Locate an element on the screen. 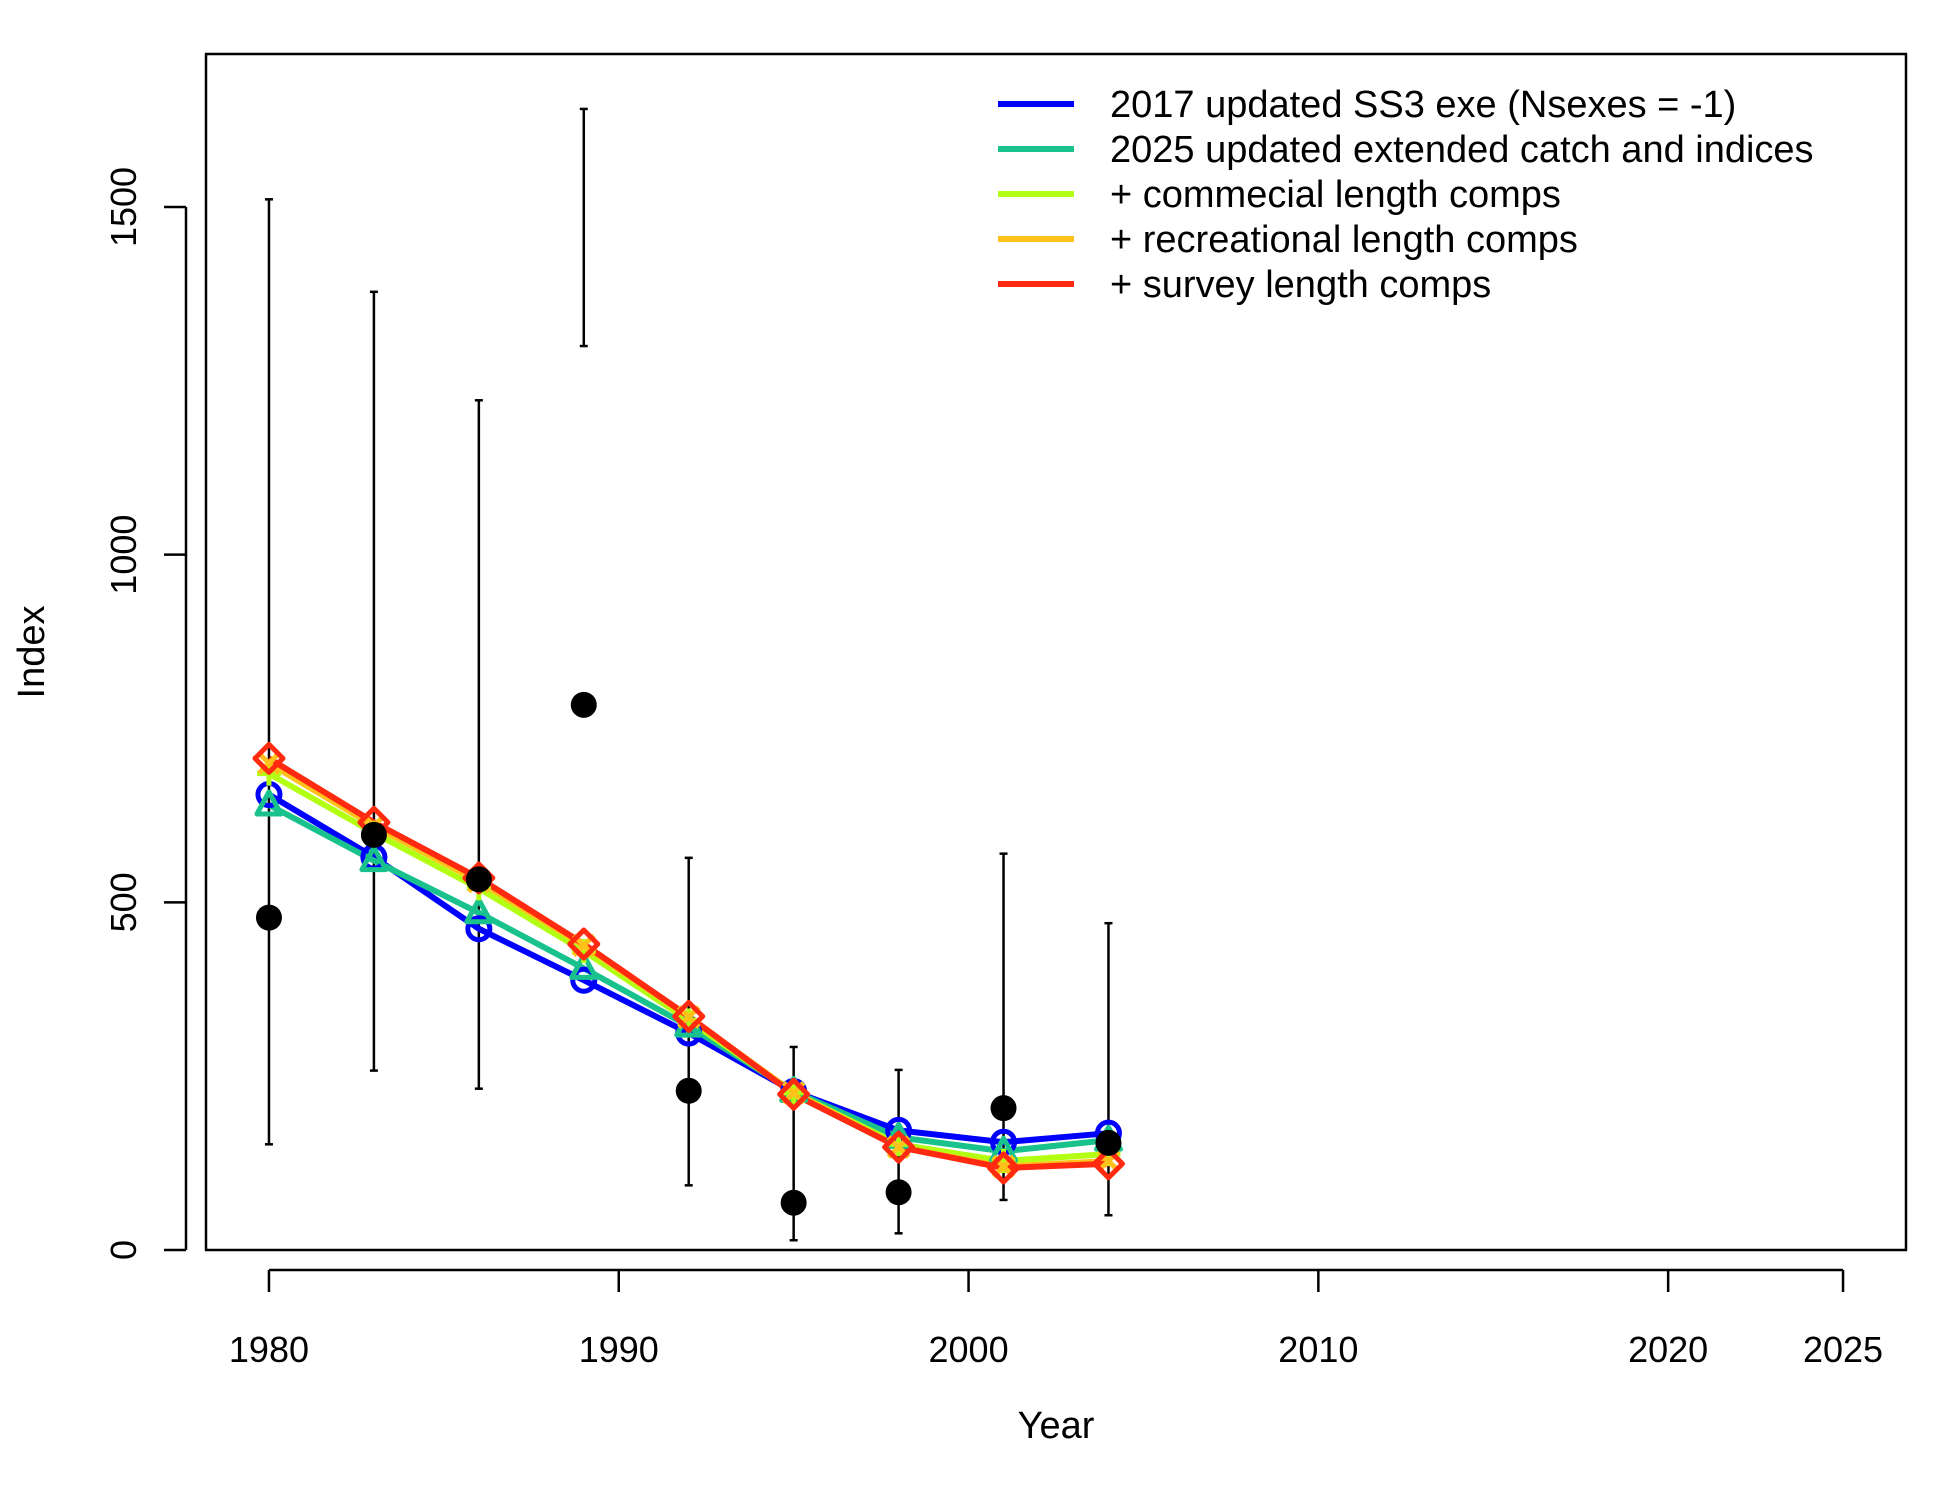 The height and width of the screenshot is (1500, 1950). y-tick-label: 1000 is located at coordinates (123, 555).